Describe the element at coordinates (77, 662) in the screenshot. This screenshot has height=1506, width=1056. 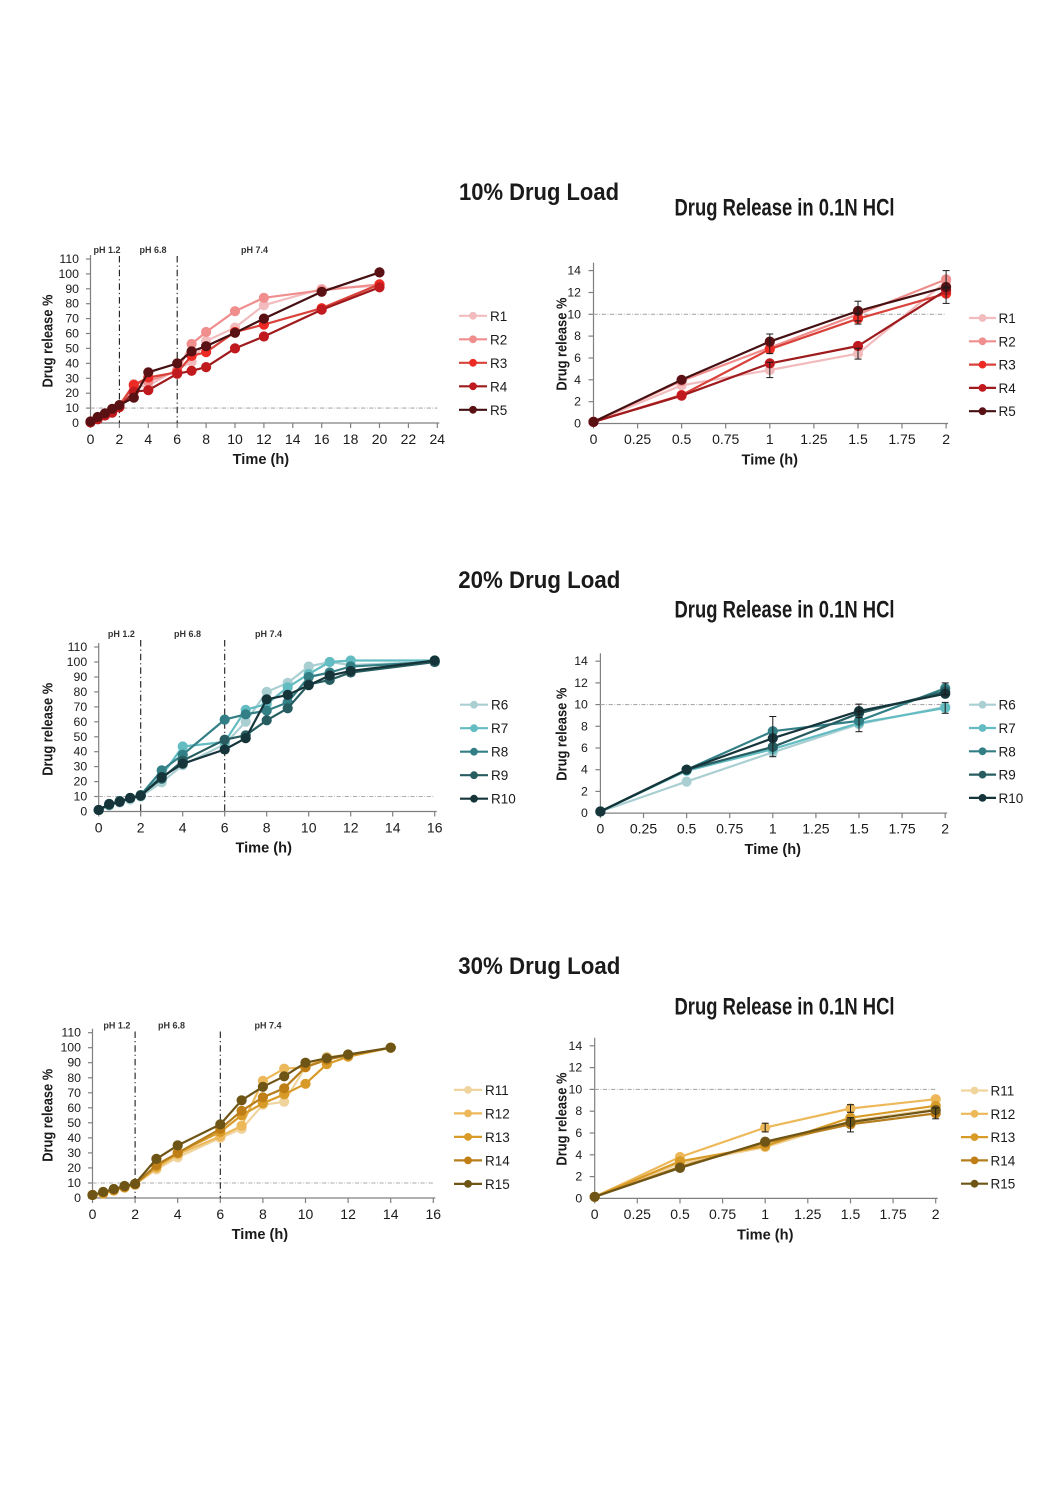
I see `svg-text: 100` at that location.